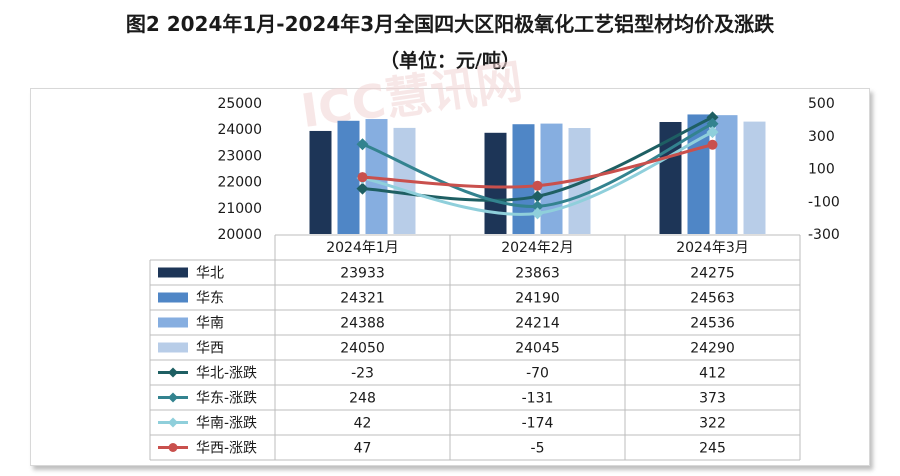  What do you see at coordinates (821, 104) in the screenshot?
I see `y-right-tick: 500` at bounding box center [821, 104].